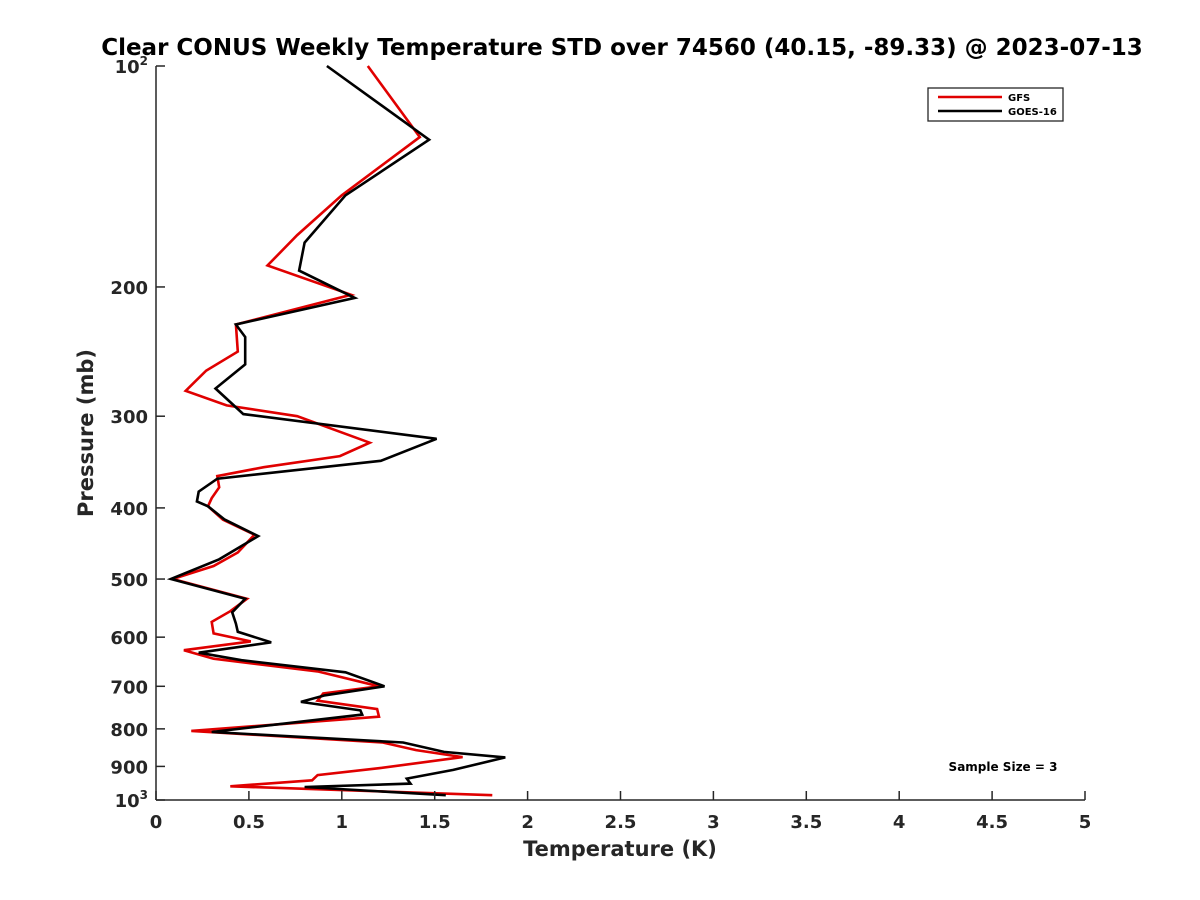 This screenshot has width=1200, height=900. What do you see at coordinates (129, 638) in the screenshot?
I see `y-tick-label: 600` at bounding box center [129, 638].